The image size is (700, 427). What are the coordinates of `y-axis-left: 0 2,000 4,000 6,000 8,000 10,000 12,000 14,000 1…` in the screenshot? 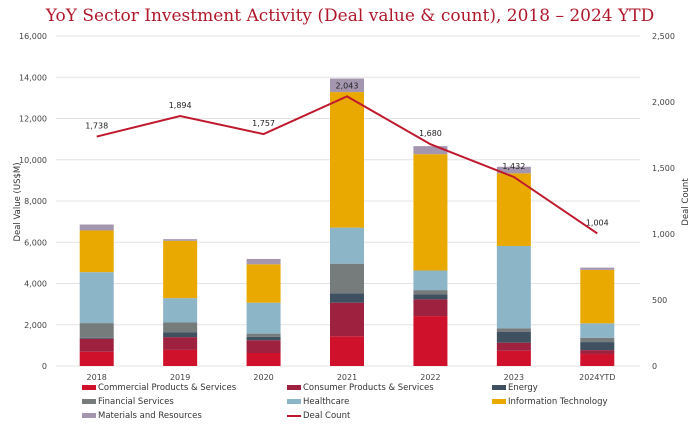 It's located at (33, 201).